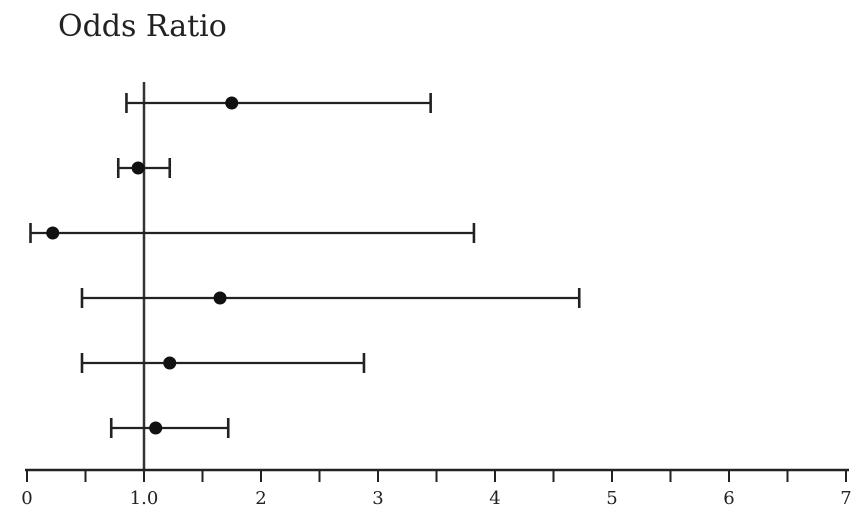 This screenshot has width=851, height=530. Describe the element at coordinates (26, 498) in the screenshot. I see `x-tick-label: 0` at that location.